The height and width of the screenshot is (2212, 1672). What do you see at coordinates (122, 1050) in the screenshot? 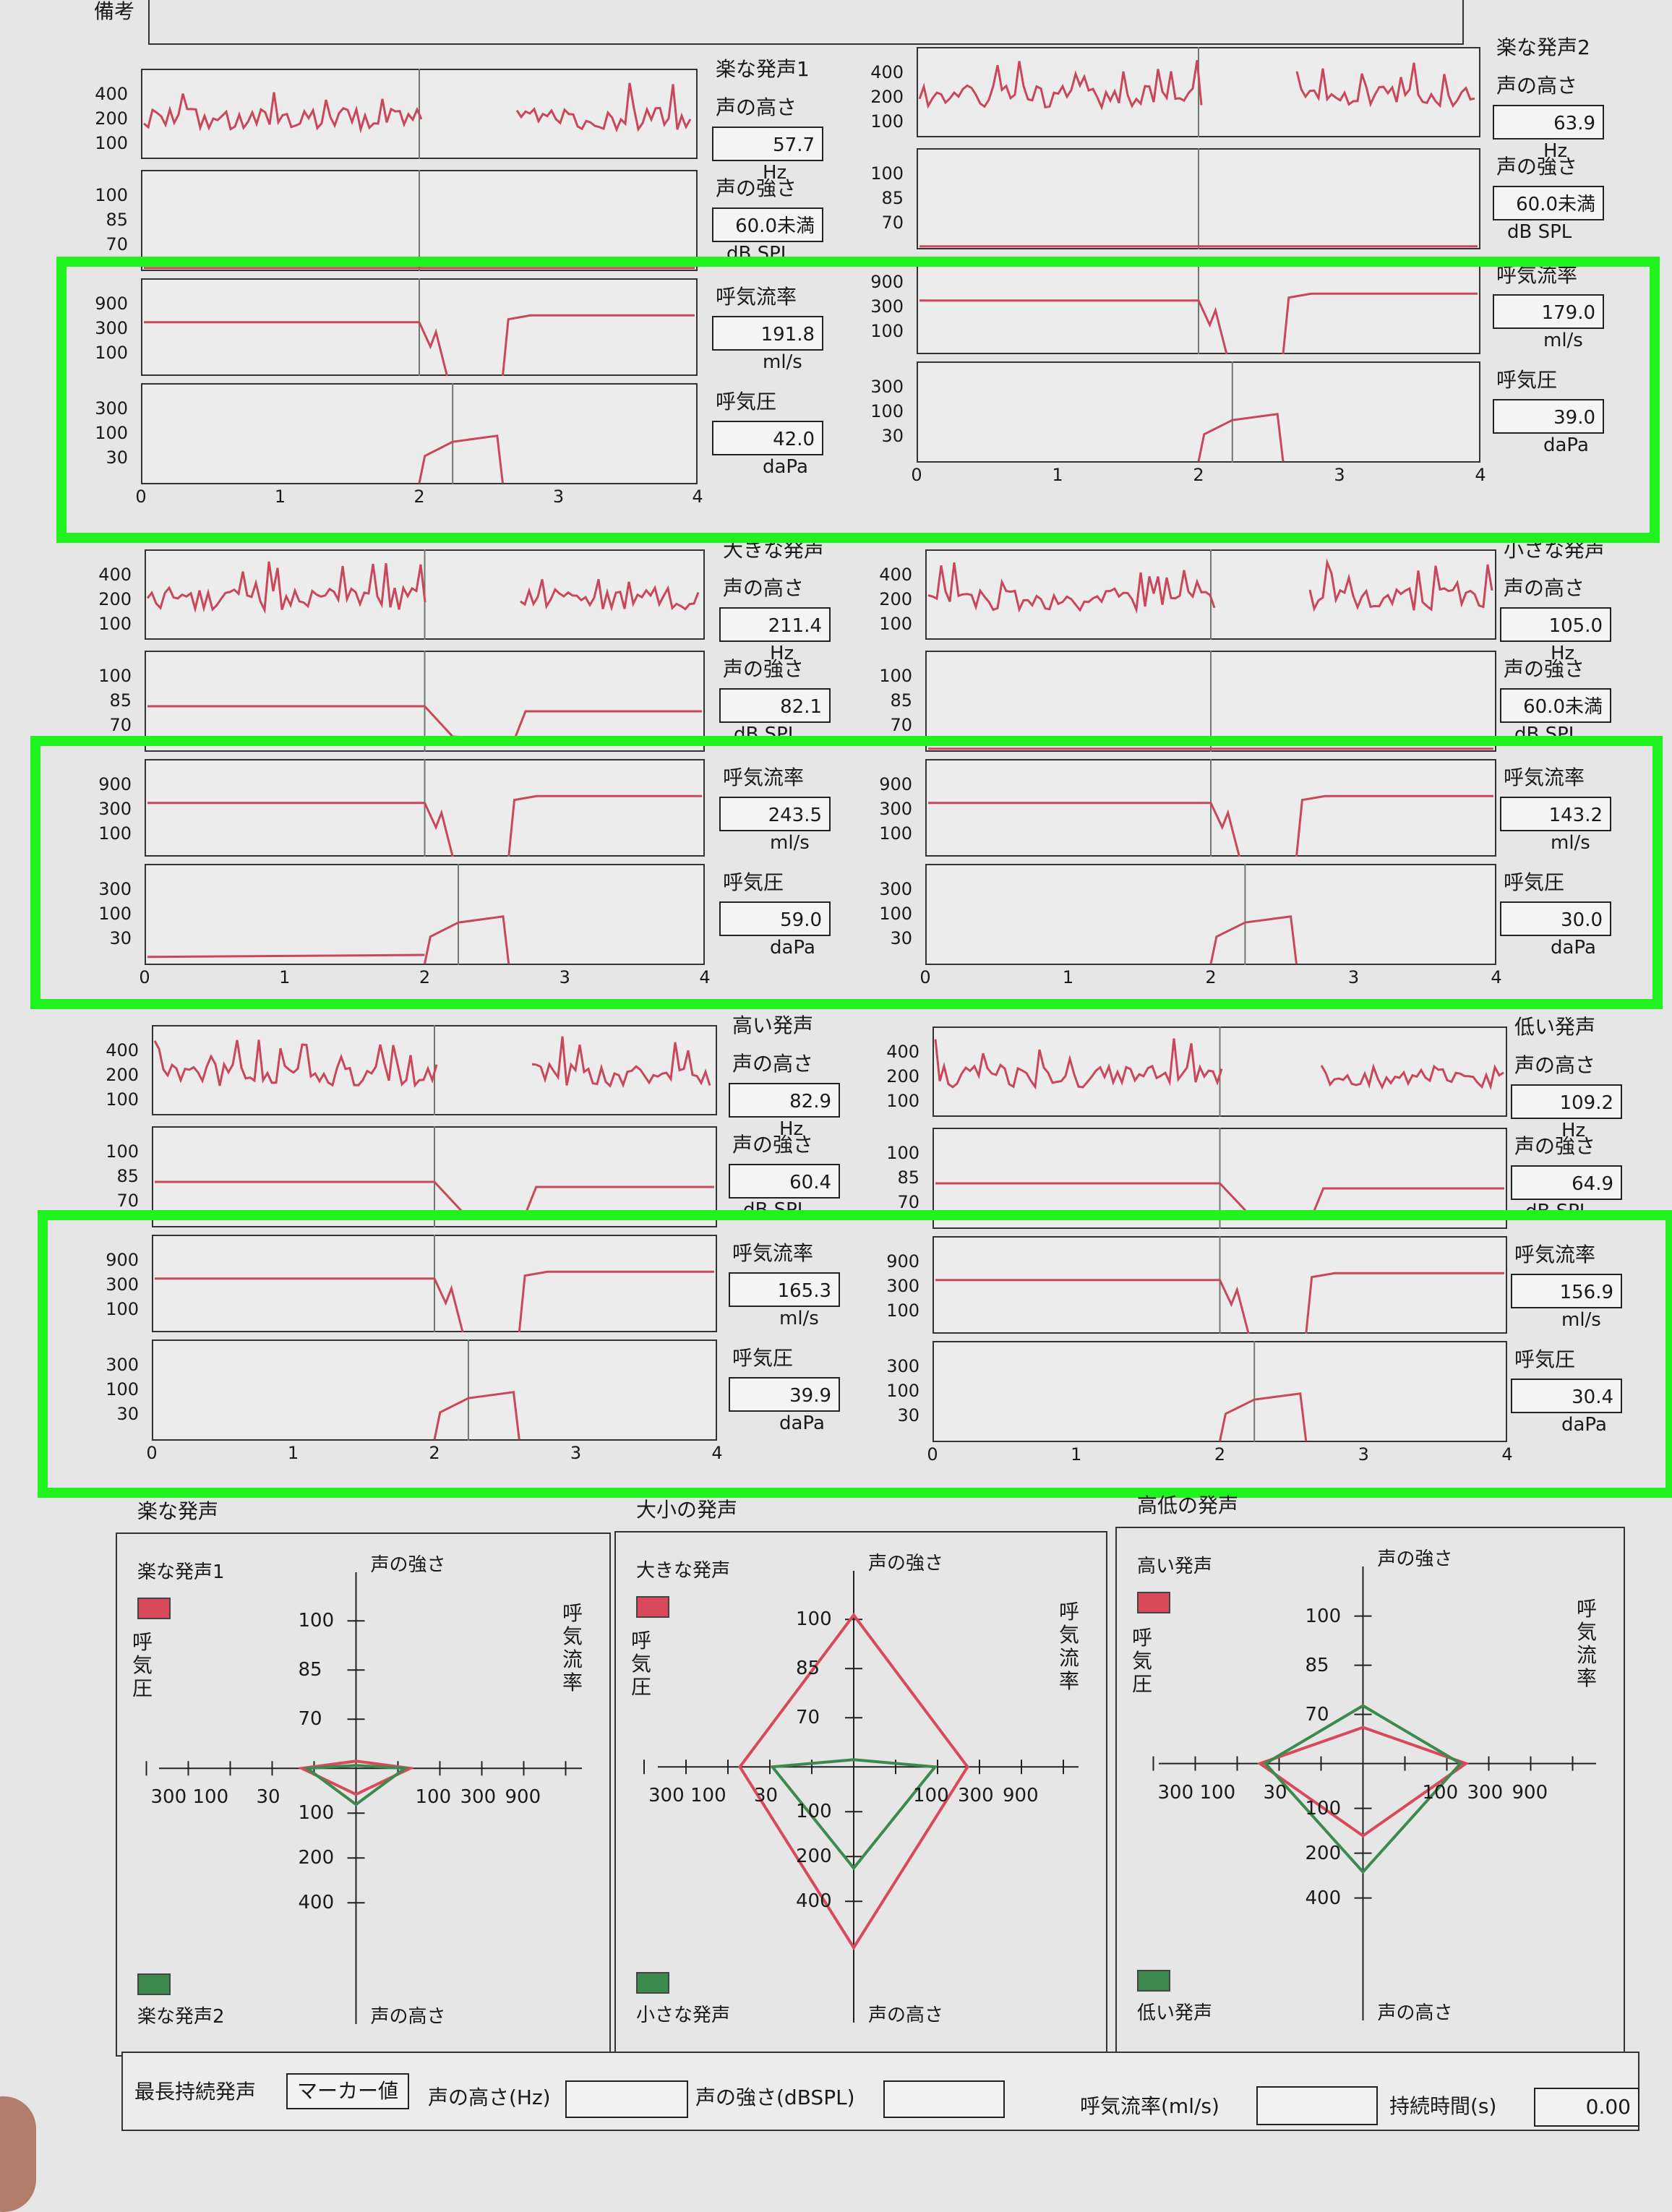
I see `pitch-tick-label: 400` at bounding box center [122, 1050].